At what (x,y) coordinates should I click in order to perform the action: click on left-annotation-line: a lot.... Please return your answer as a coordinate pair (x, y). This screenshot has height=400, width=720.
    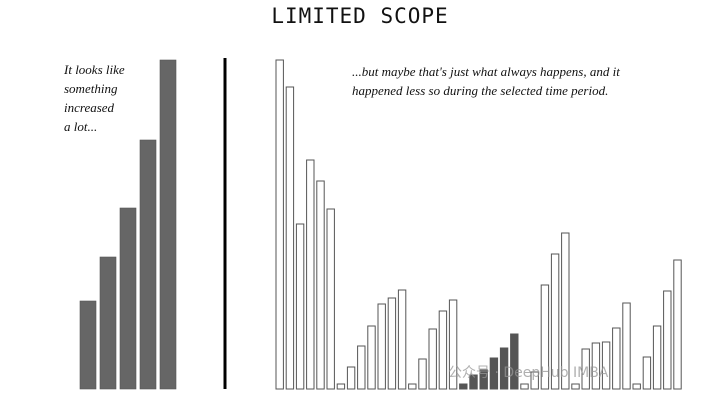
    Looking at the image, I should click on (81, 126).